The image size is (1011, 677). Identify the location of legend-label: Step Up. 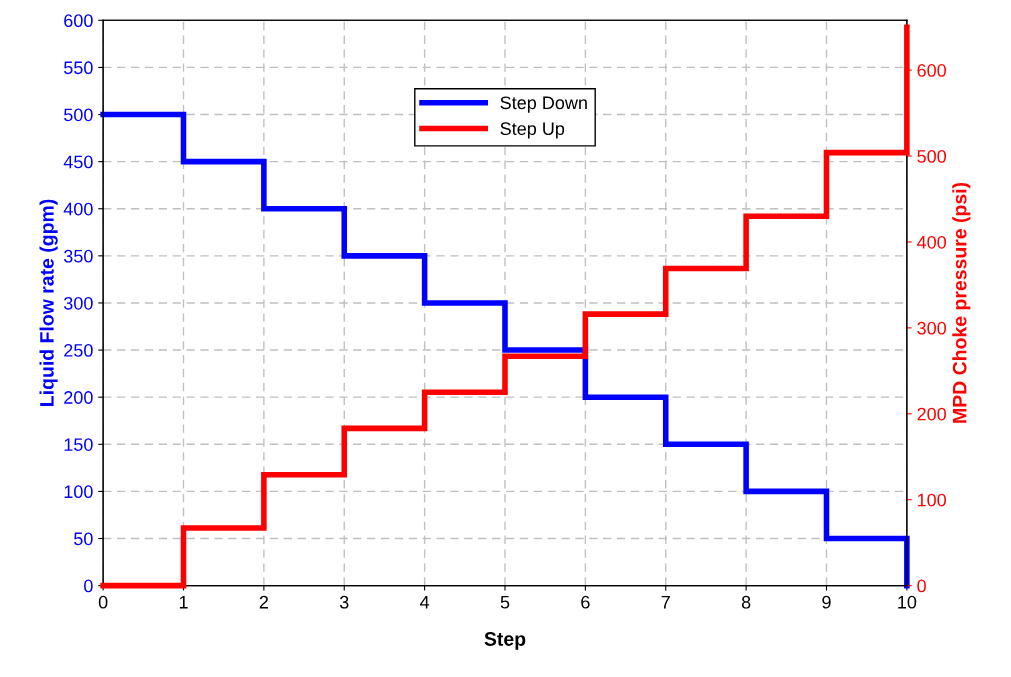
(532, 130).